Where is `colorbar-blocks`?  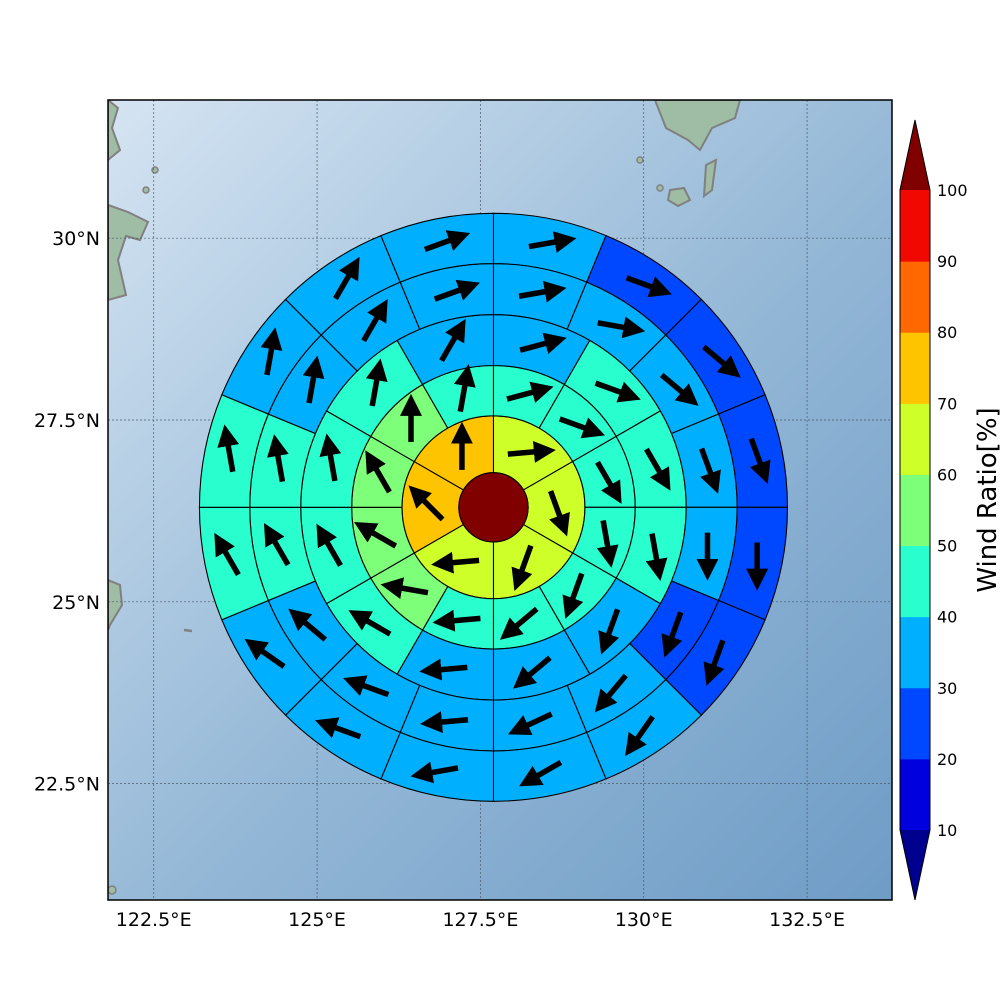
colorbar-blocks is located at coordinates (915, 510).